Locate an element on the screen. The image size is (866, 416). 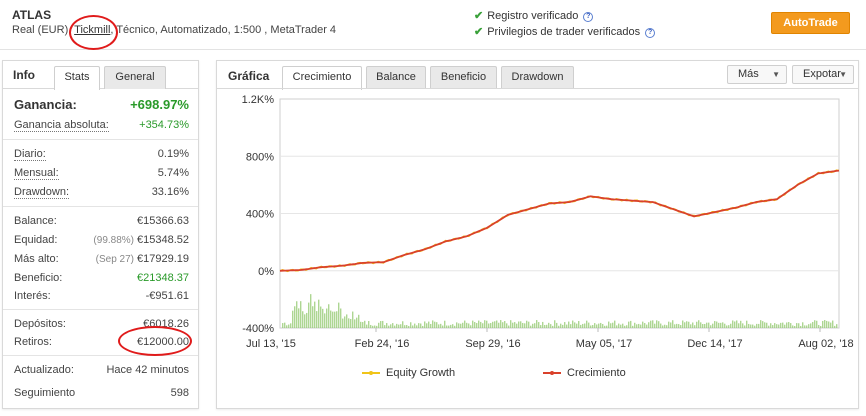
more-dropdown: Más ▼ is located at coordinates (757, 74).